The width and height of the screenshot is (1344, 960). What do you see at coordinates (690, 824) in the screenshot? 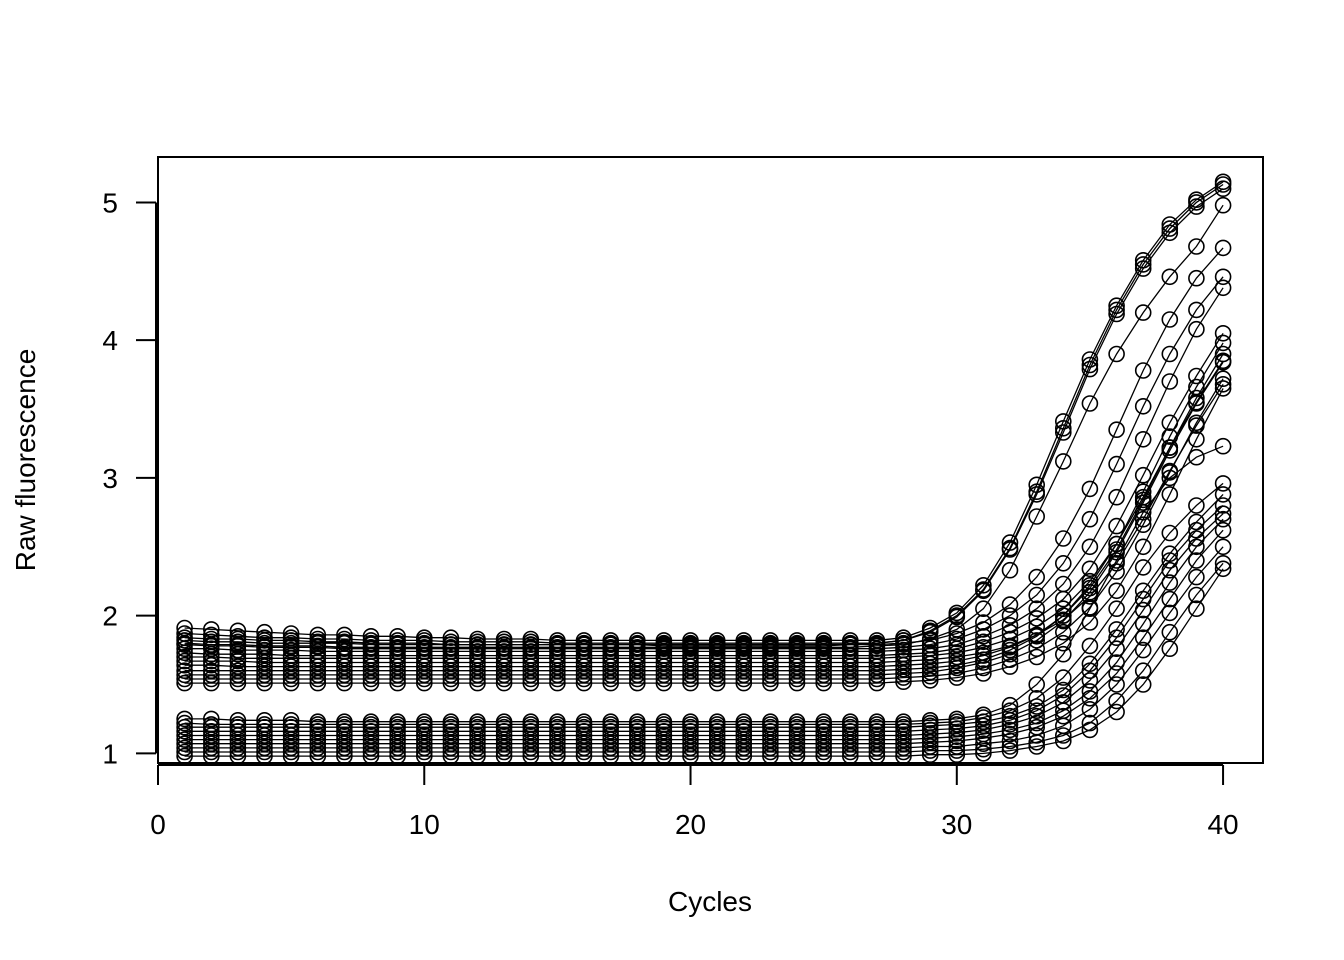
I see `x-tick-label: 20` at bounding box center [690, 824].